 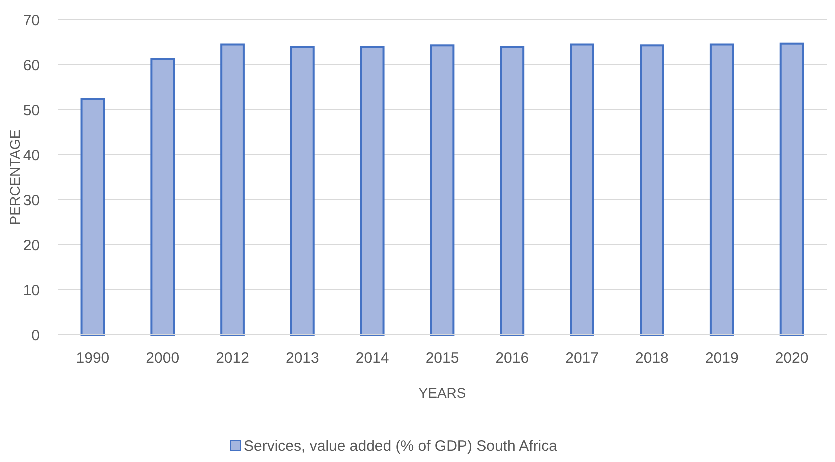 I want to click on x-tick-label: 2000, so click(x=163, y=358).